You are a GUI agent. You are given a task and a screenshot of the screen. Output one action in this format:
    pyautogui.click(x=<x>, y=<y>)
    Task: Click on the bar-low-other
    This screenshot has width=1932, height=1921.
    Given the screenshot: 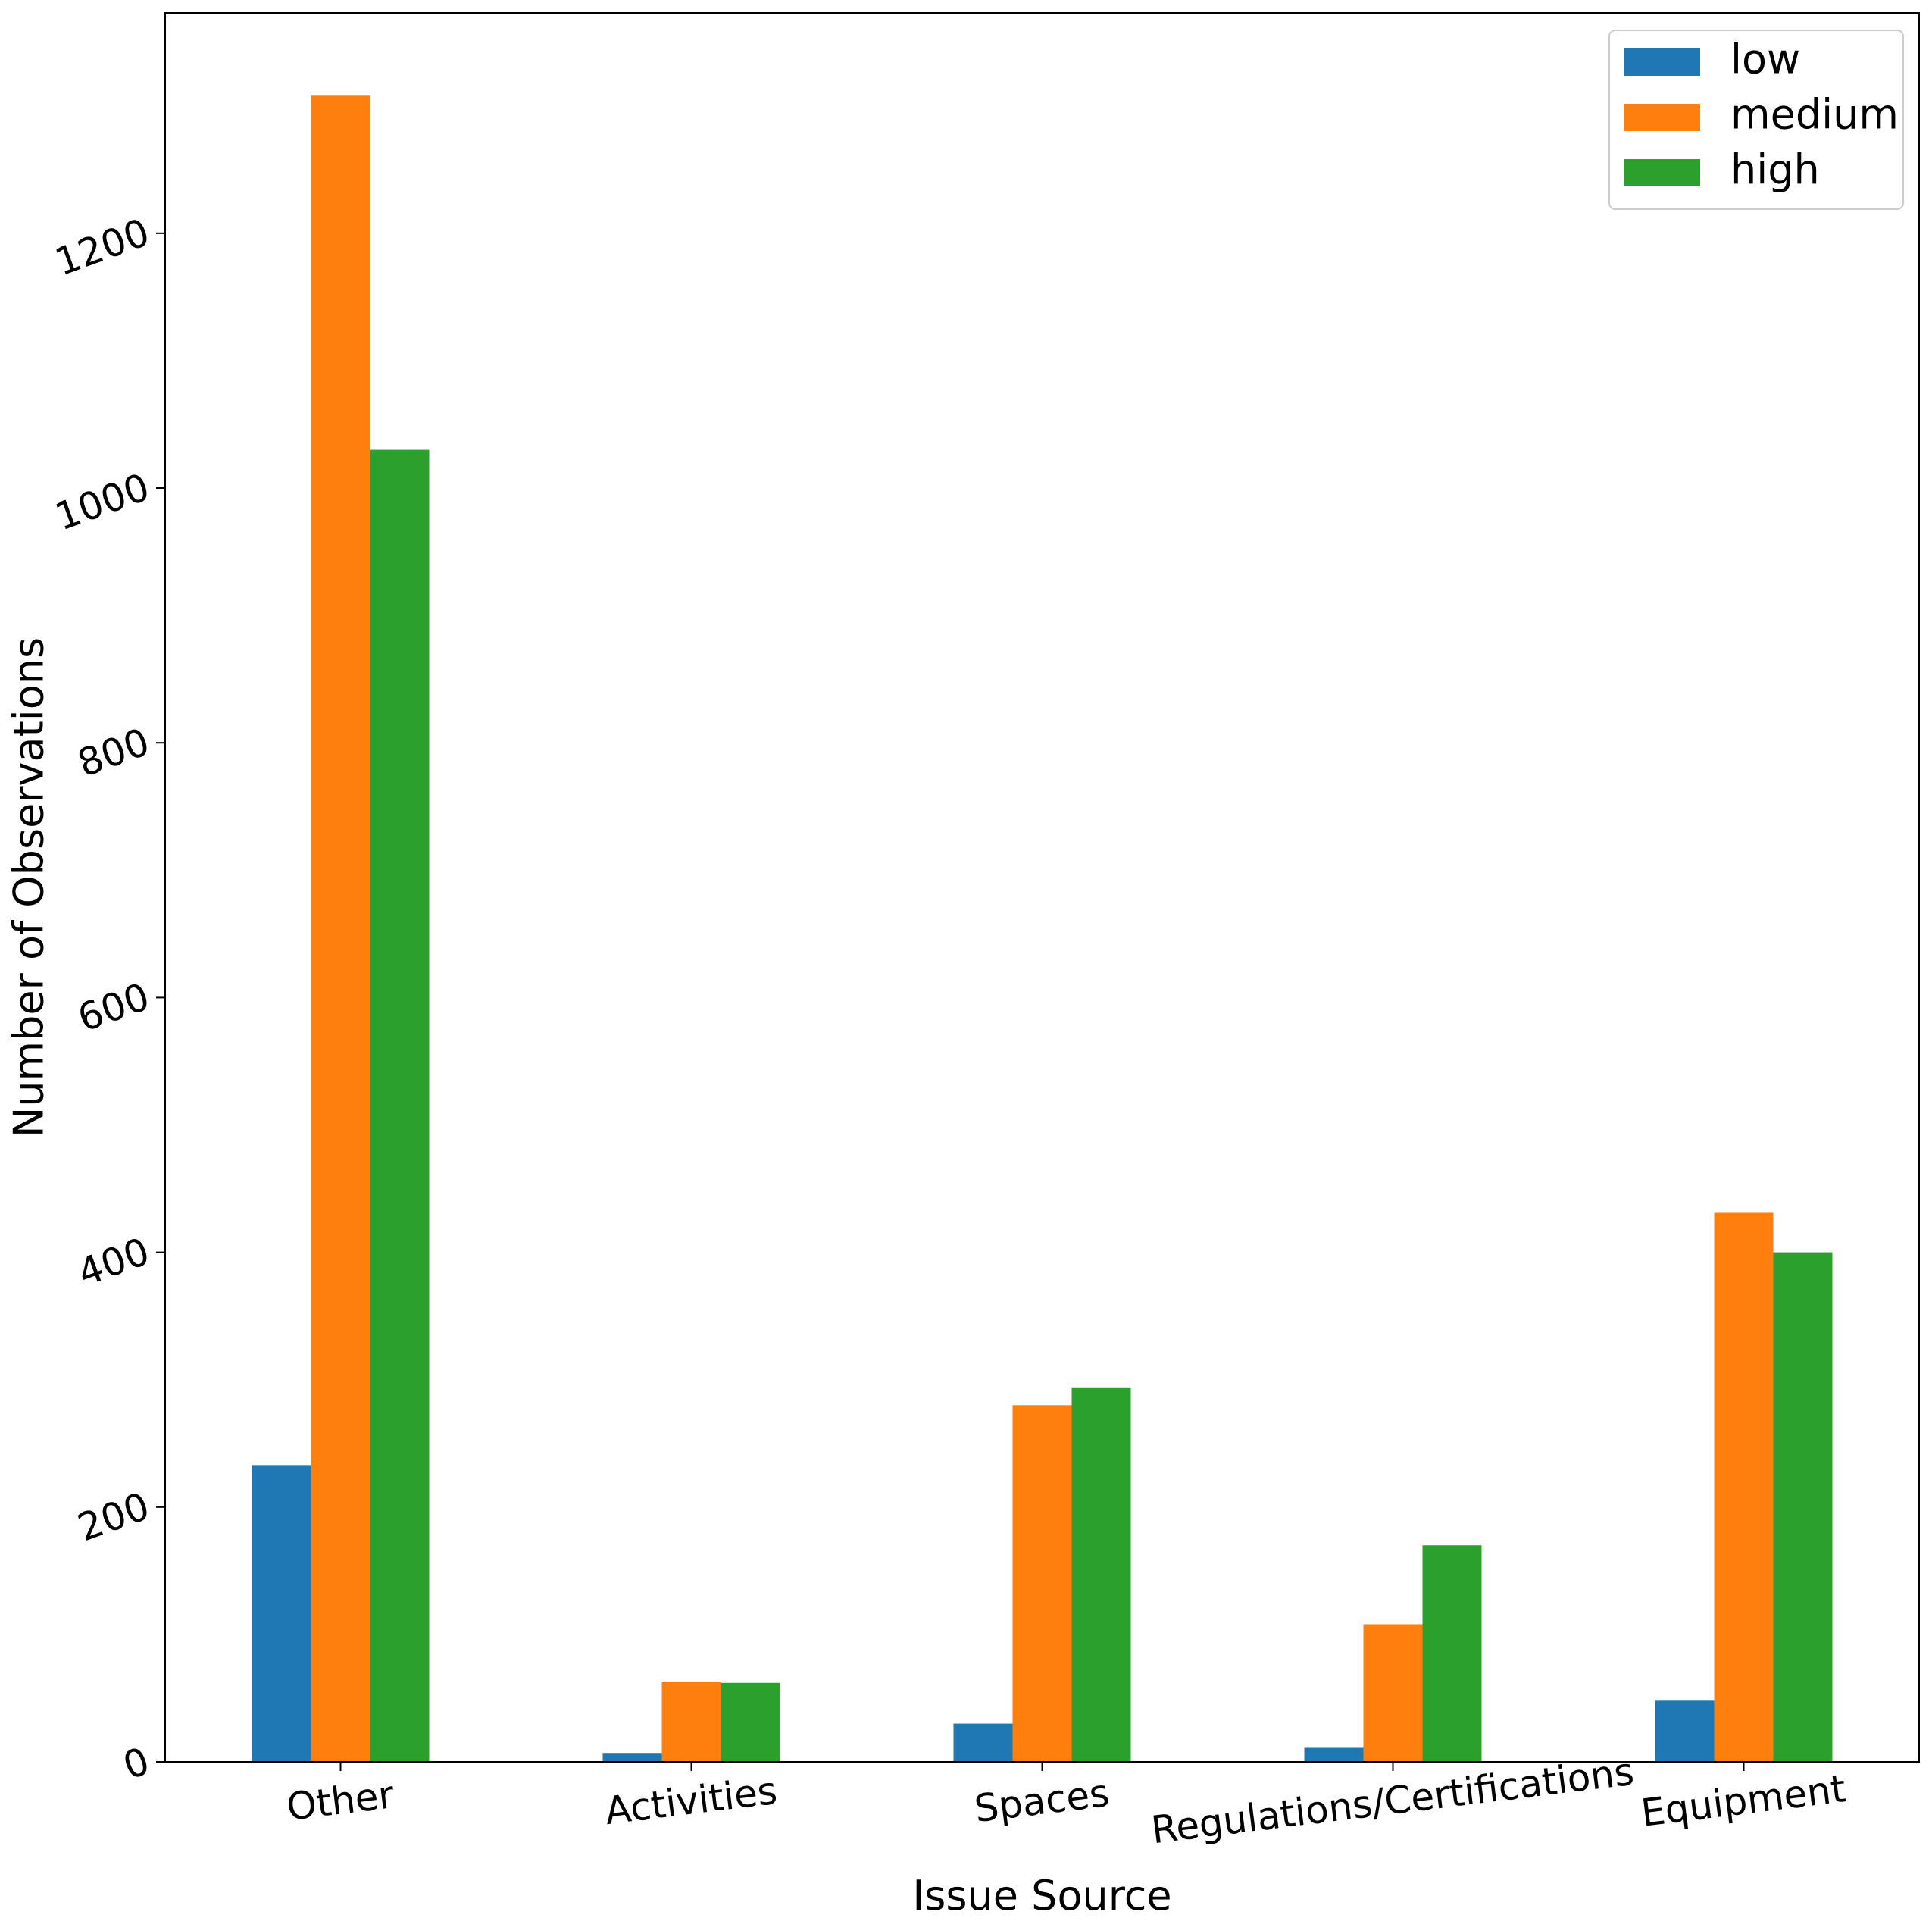 What is the action you would take?
    pyautogui.click(x=281, y=1614)
    